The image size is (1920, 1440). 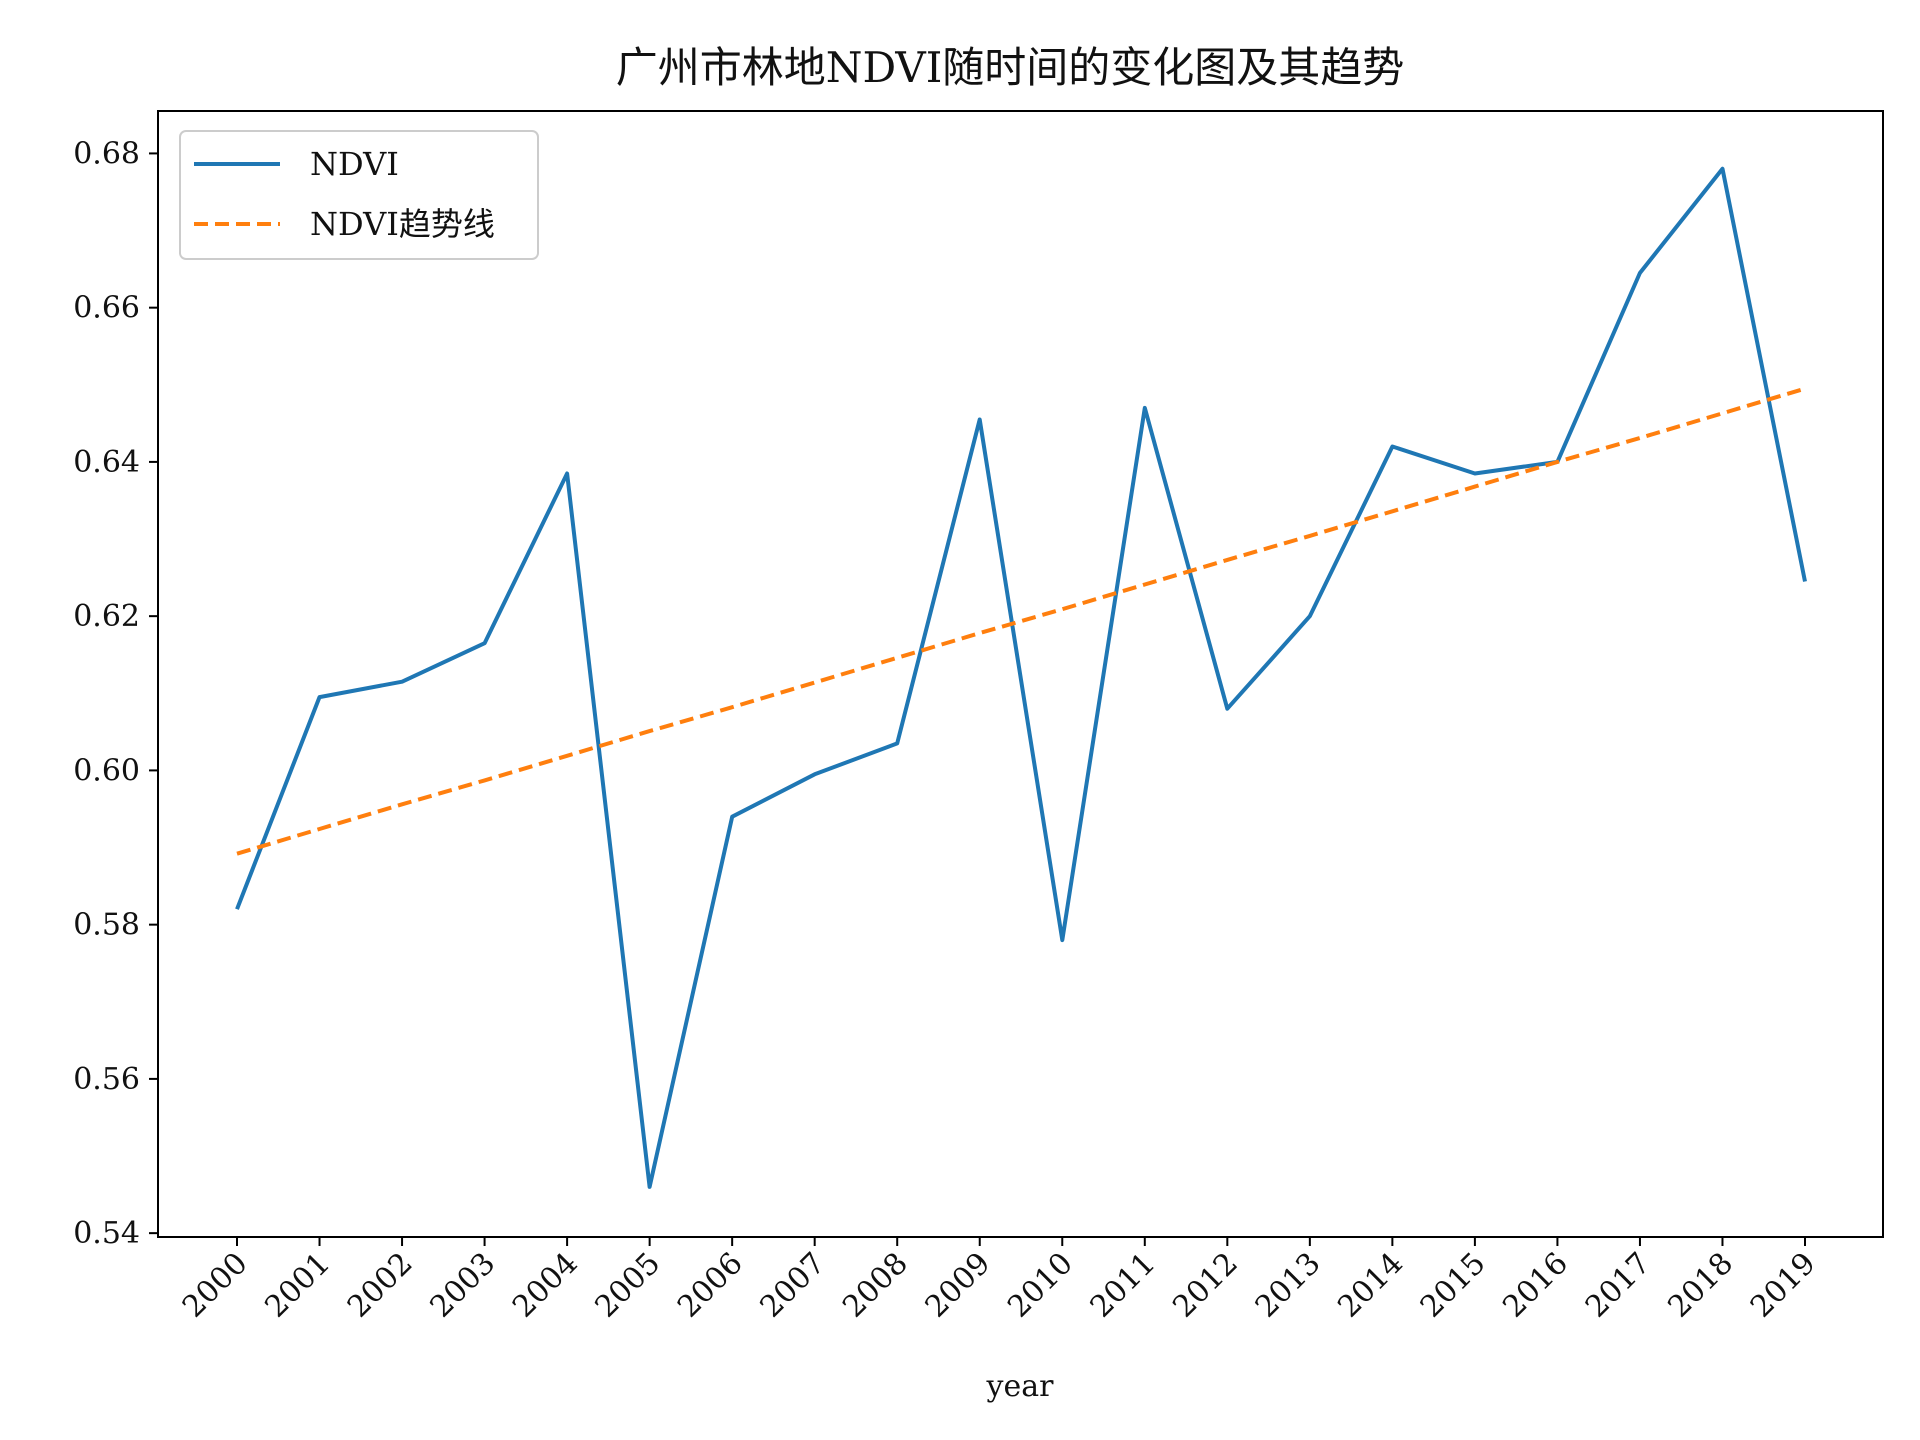 What do you see at coordinates (215, 1285) in the screenshot?
I see `x-tick-label: 2000` at bounding box center [215, 1285].